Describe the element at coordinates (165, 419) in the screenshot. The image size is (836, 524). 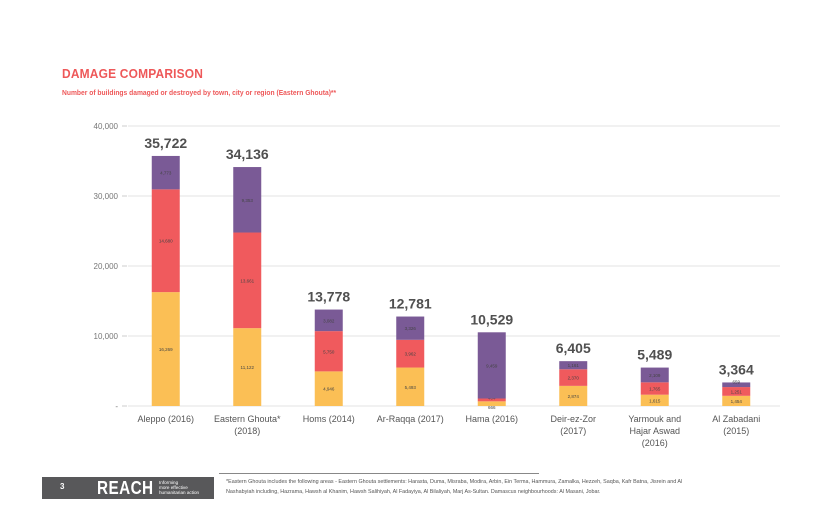
I see `x-tick-label: Aleppo (2016)` at that location.